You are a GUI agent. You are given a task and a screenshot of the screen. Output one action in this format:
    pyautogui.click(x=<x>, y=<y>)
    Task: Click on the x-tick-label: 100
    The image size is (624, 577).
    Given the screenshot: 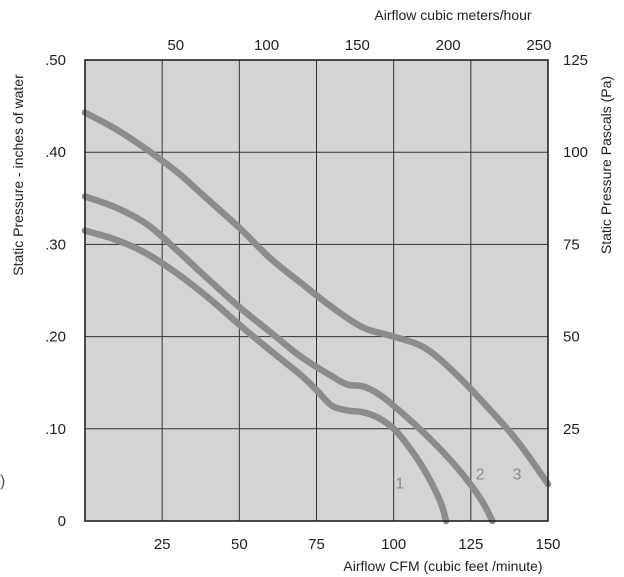 What is the action you would take?
    pyautogui.click(x=393, y=544)
    